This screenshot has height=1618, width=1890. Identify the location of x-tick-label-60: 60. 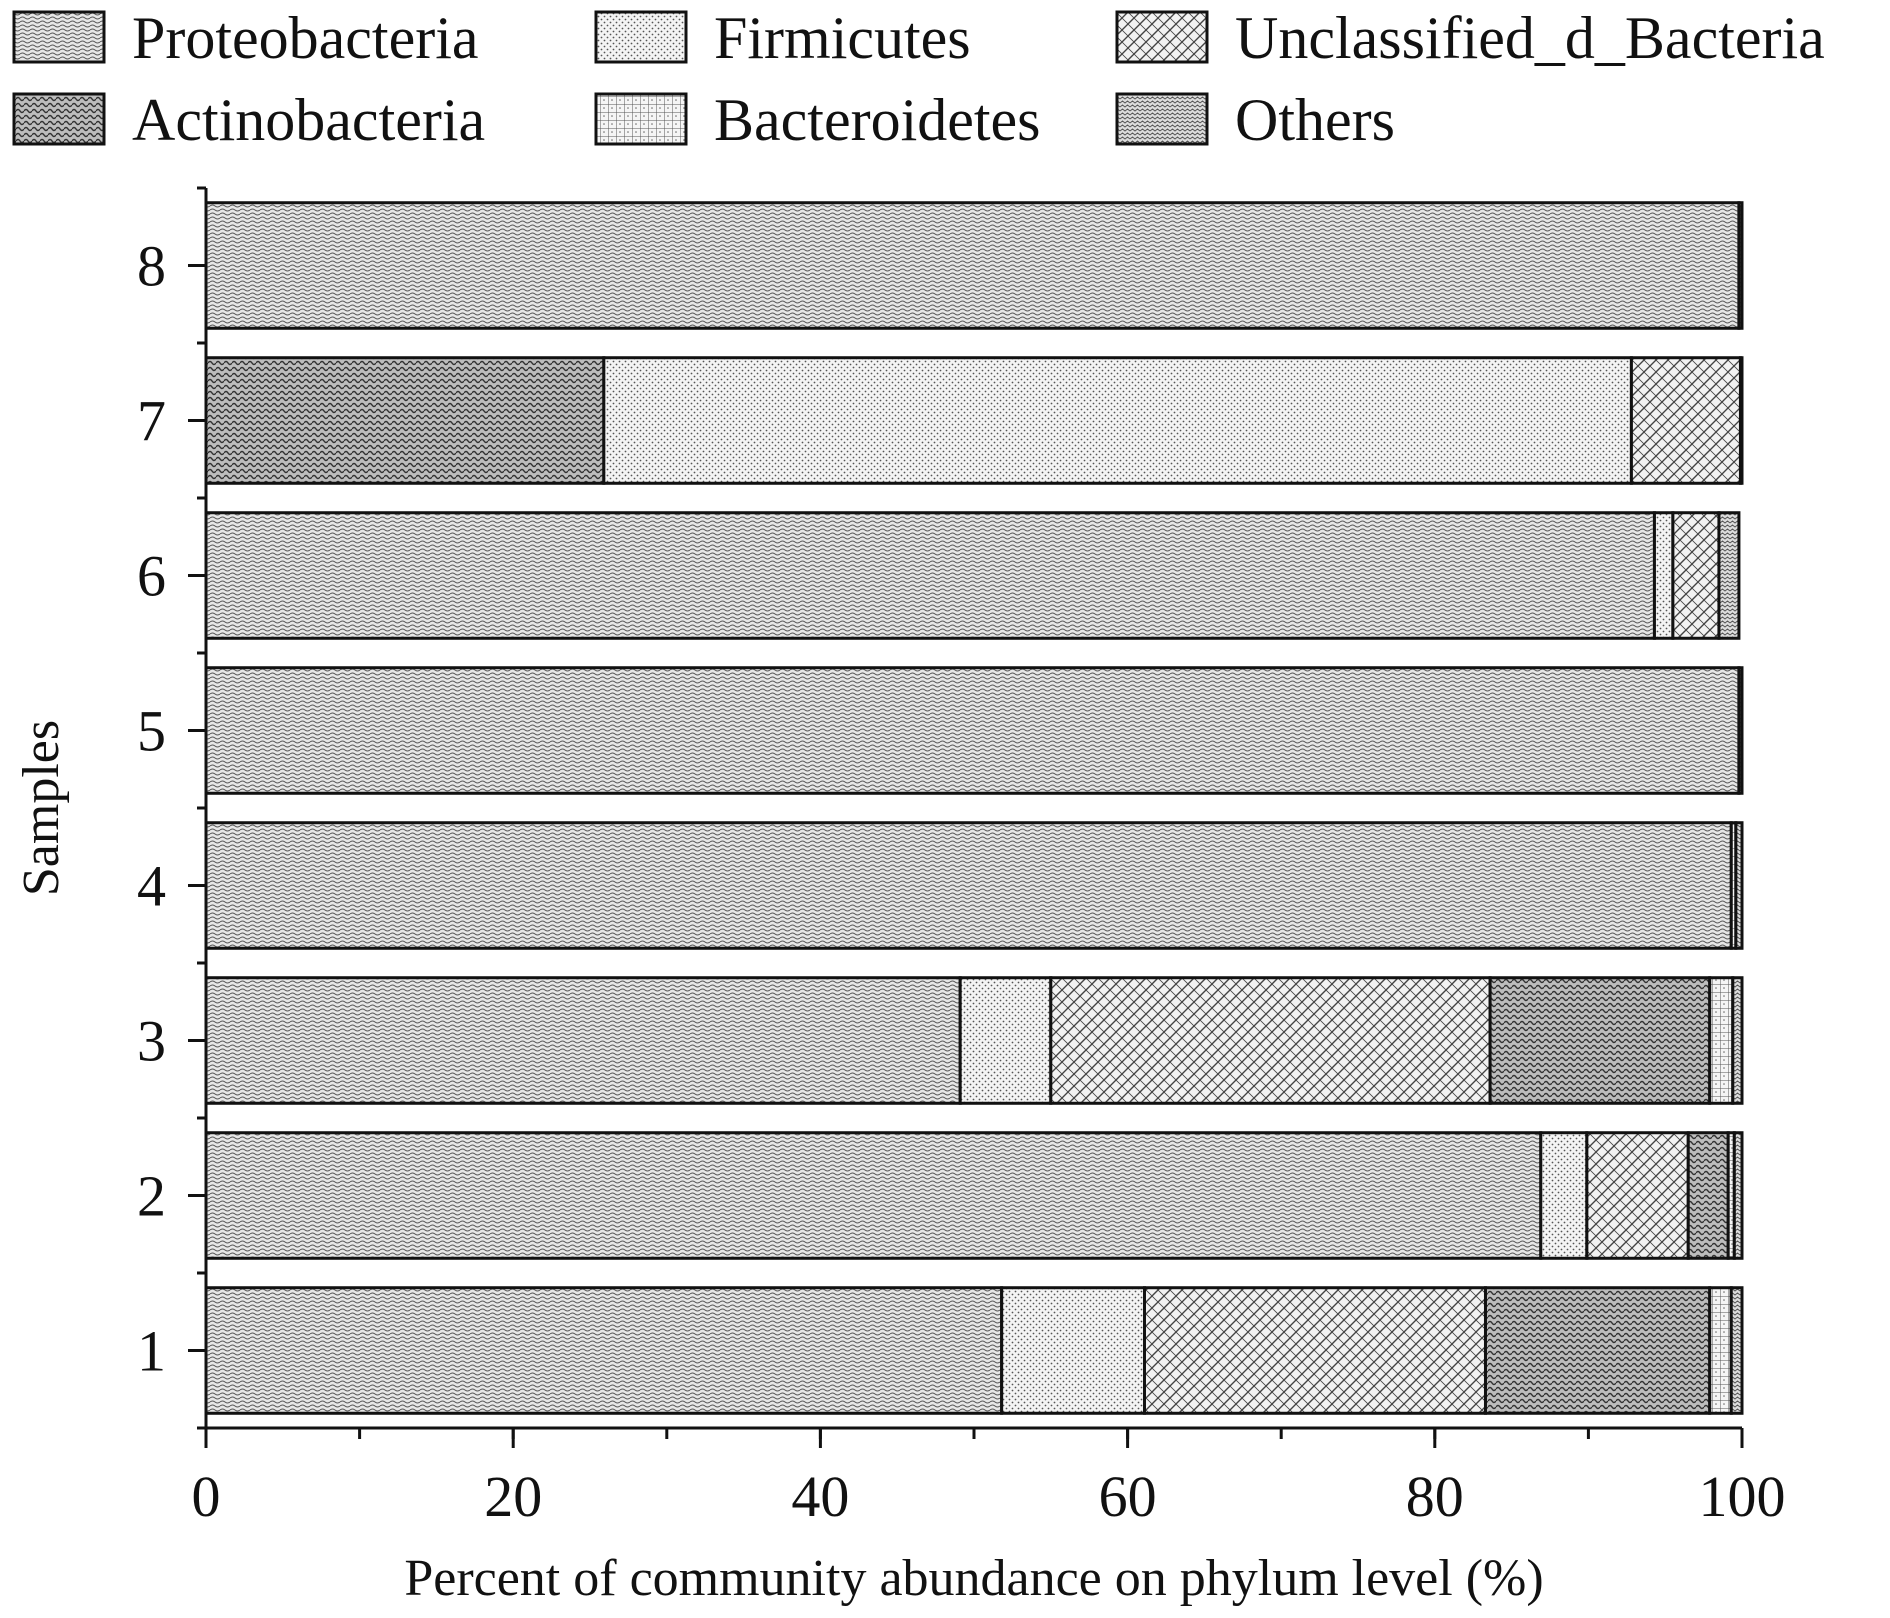
(1128, 1496).